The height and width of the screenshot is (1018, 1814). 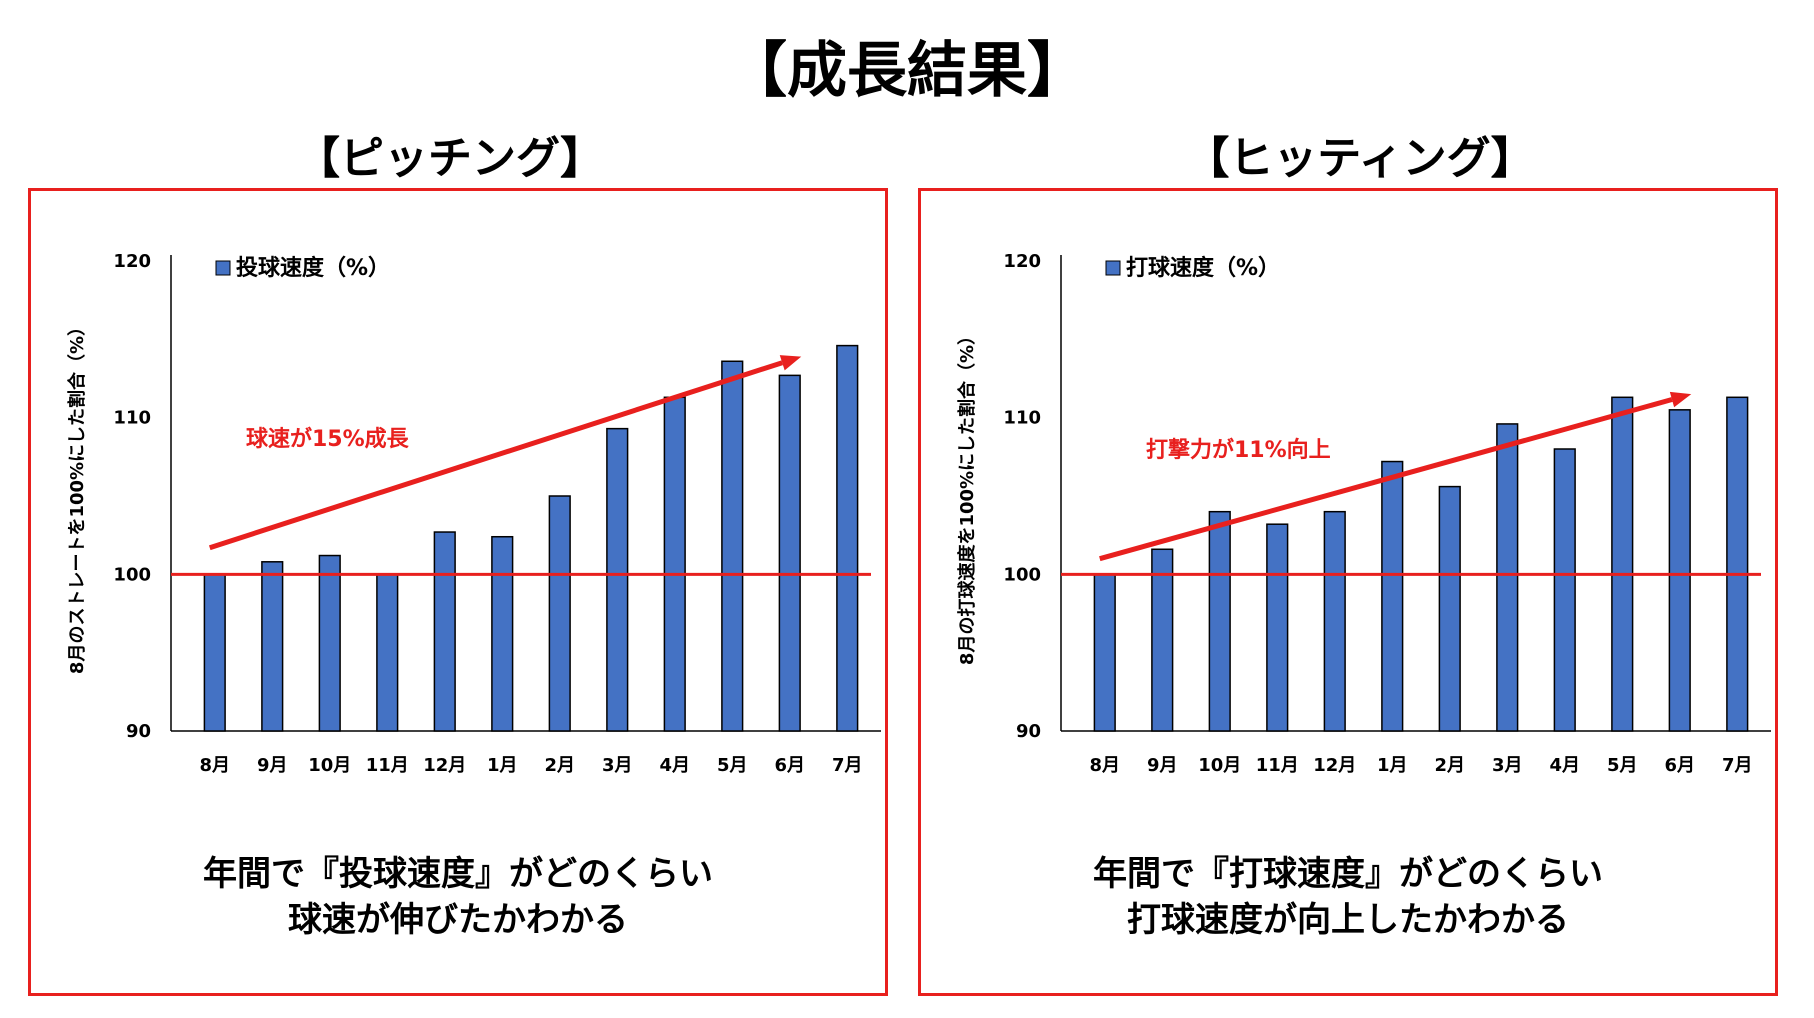 I want to click on pitching-caption-line1: 年間で『投球速度』がどのくらい, so click(x=458, y=874).